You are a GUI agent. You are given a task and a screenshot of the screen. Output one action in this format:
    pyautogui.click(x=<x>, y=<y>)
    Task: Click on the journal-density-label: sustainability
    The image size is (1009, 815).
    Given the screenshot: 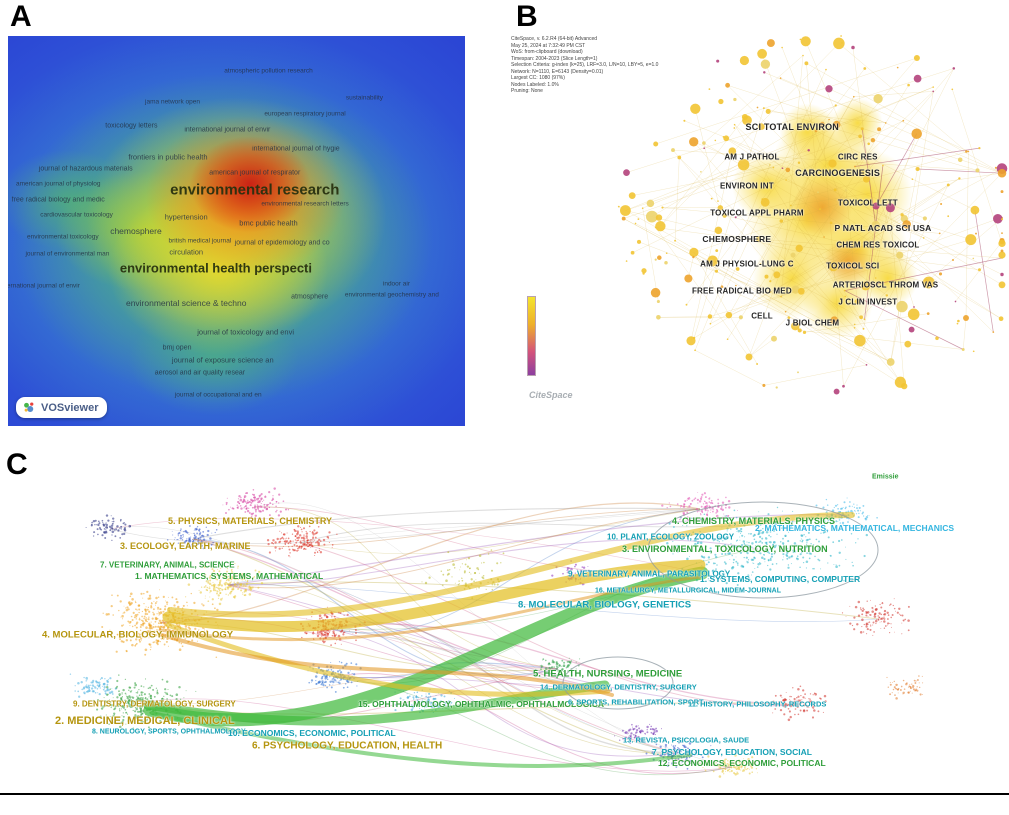 What is the action you would take?
    pyautogui.click(x=364, y=98)
    